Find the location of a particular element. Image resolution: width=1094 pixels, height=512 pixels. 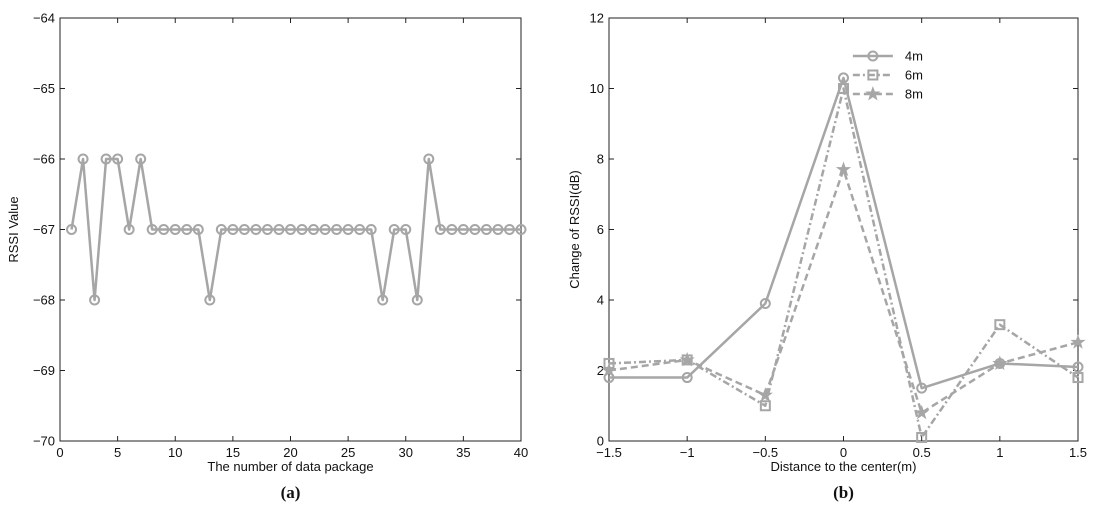

x-tick-label: 30 is located at coordinates (406, 452).